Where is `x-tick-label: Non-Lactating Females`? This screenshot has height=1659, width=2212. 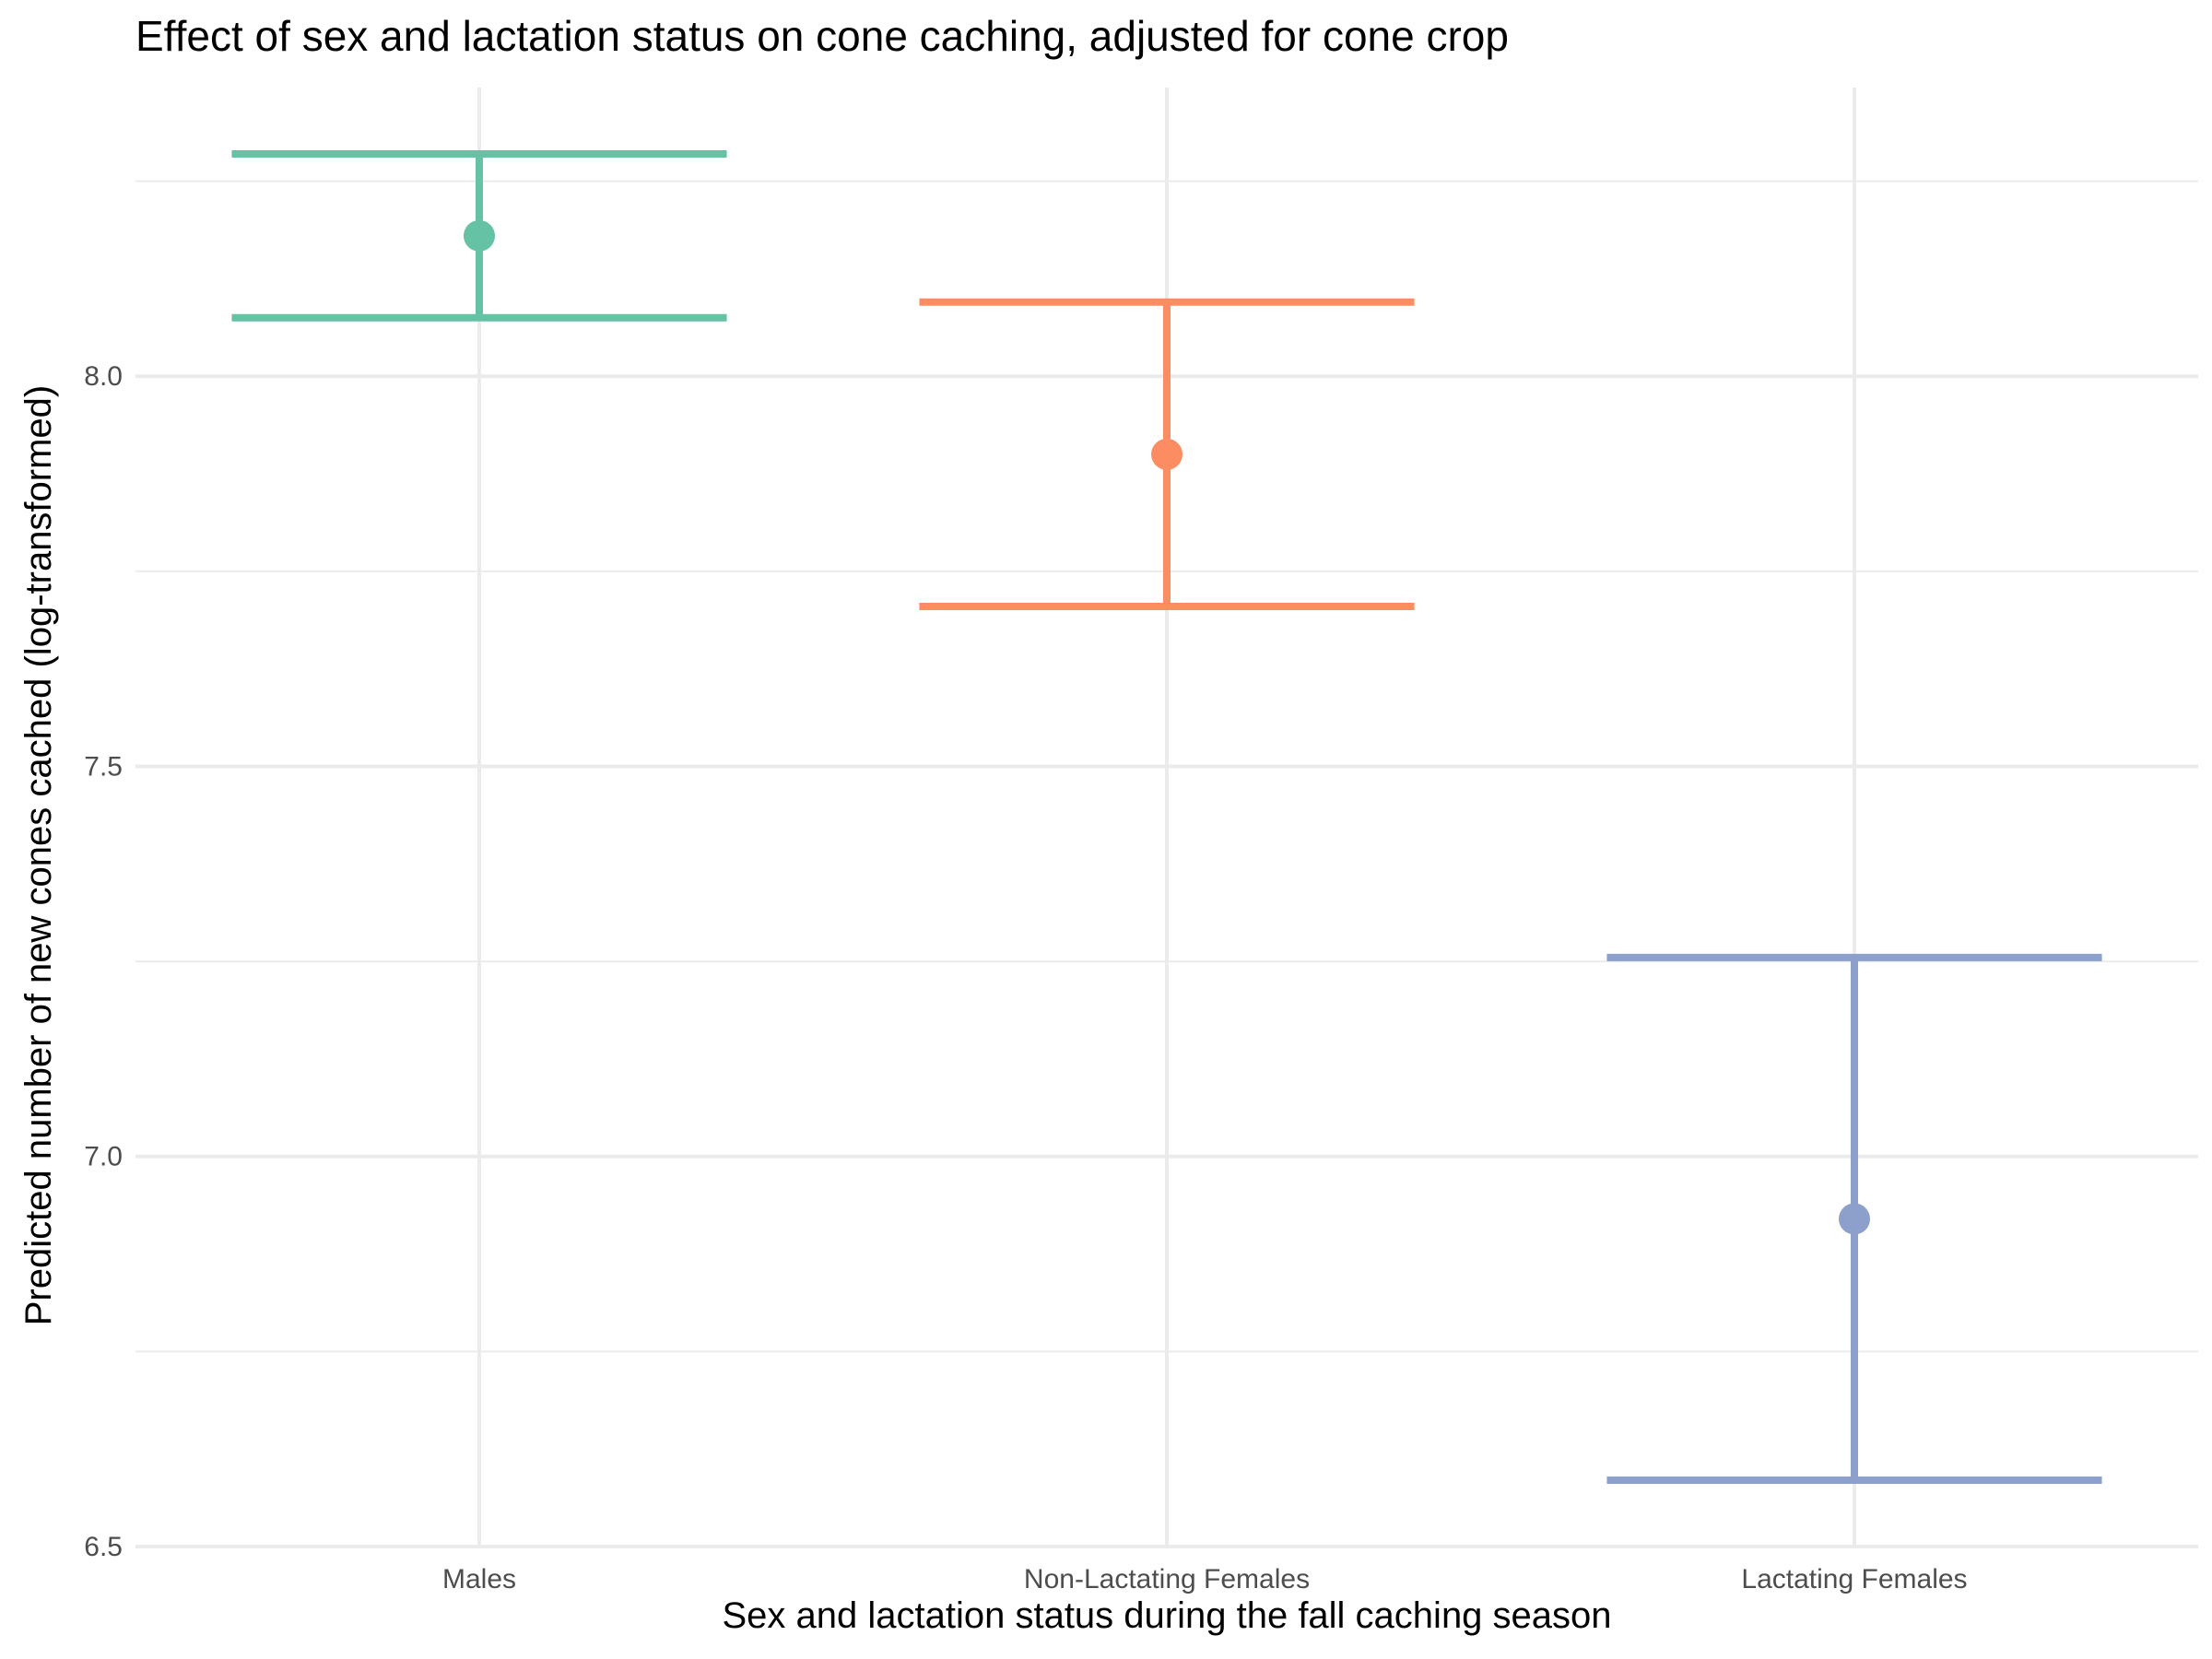 x-tick-label: Non-Lactating Females is located at coordinates (1167, 1579).